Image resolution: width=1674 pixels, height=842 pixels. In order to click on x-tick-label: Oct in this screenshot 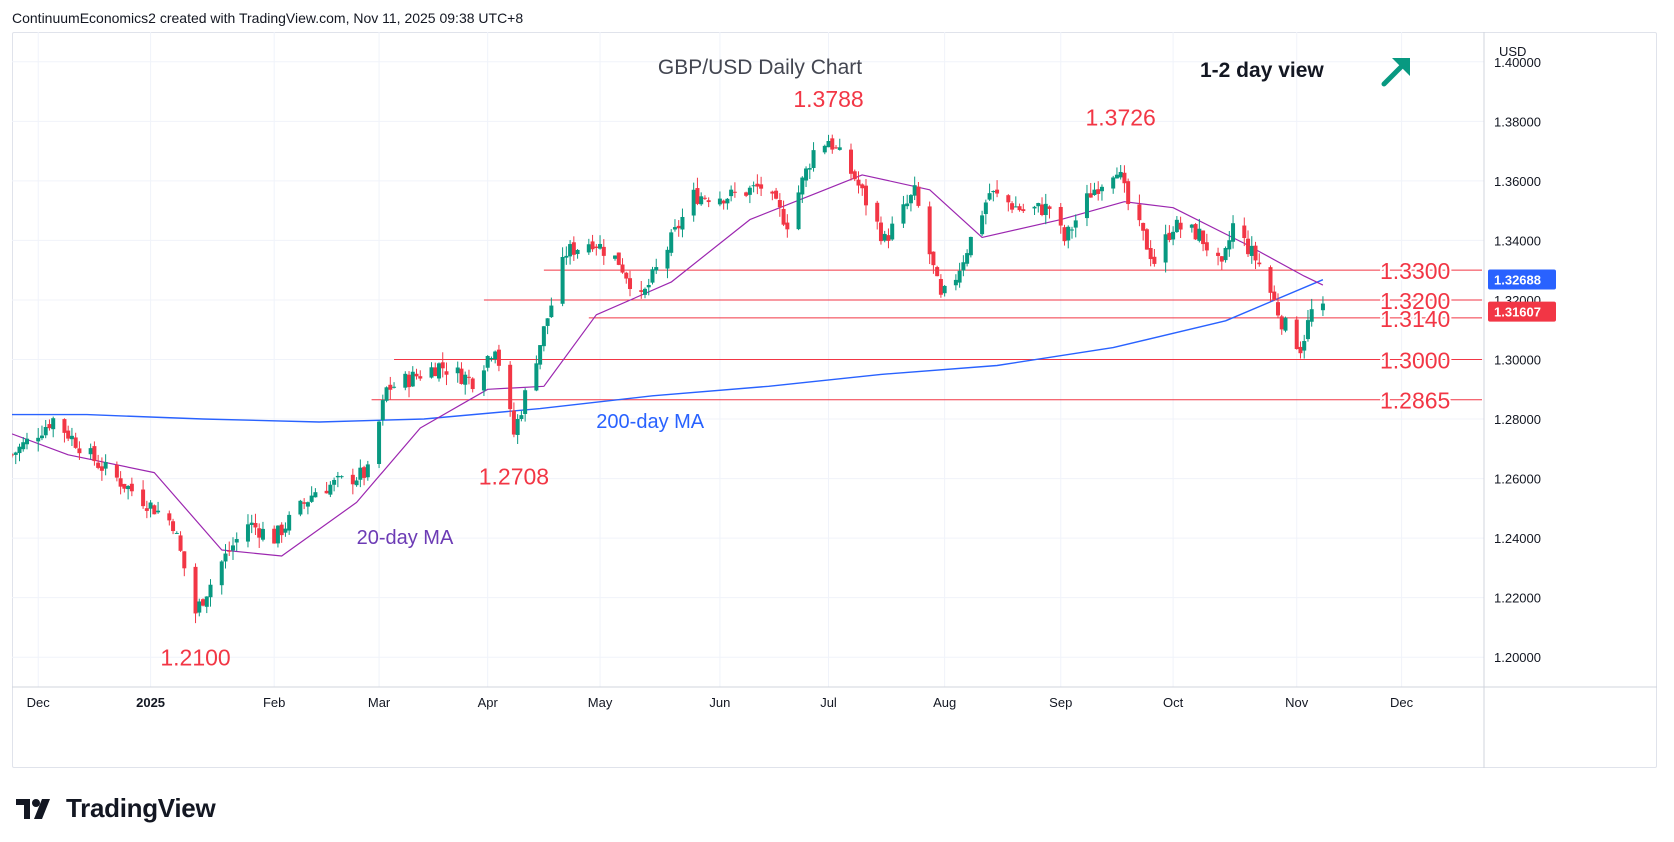, I will do `click(1173, 702)`.